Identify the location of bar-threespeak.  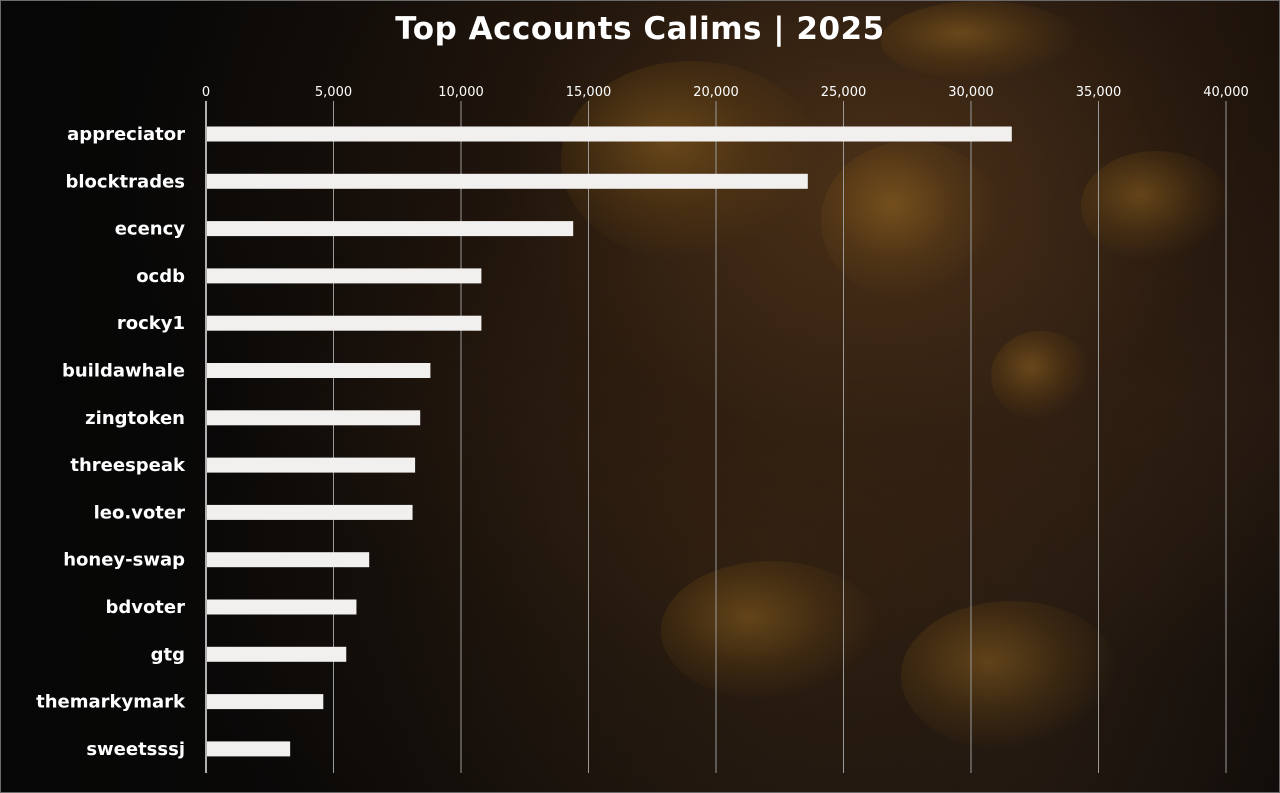
(311, 465).